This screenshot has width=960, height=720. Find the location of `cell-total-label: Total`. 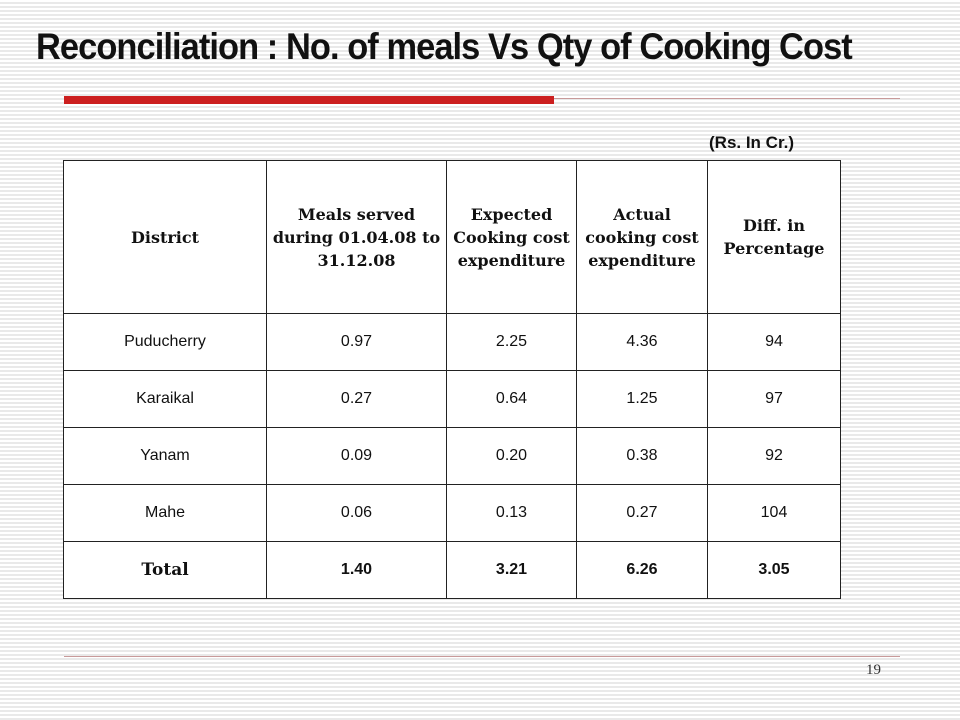

cell-total-label: Total is located at coordinates (165, 570).